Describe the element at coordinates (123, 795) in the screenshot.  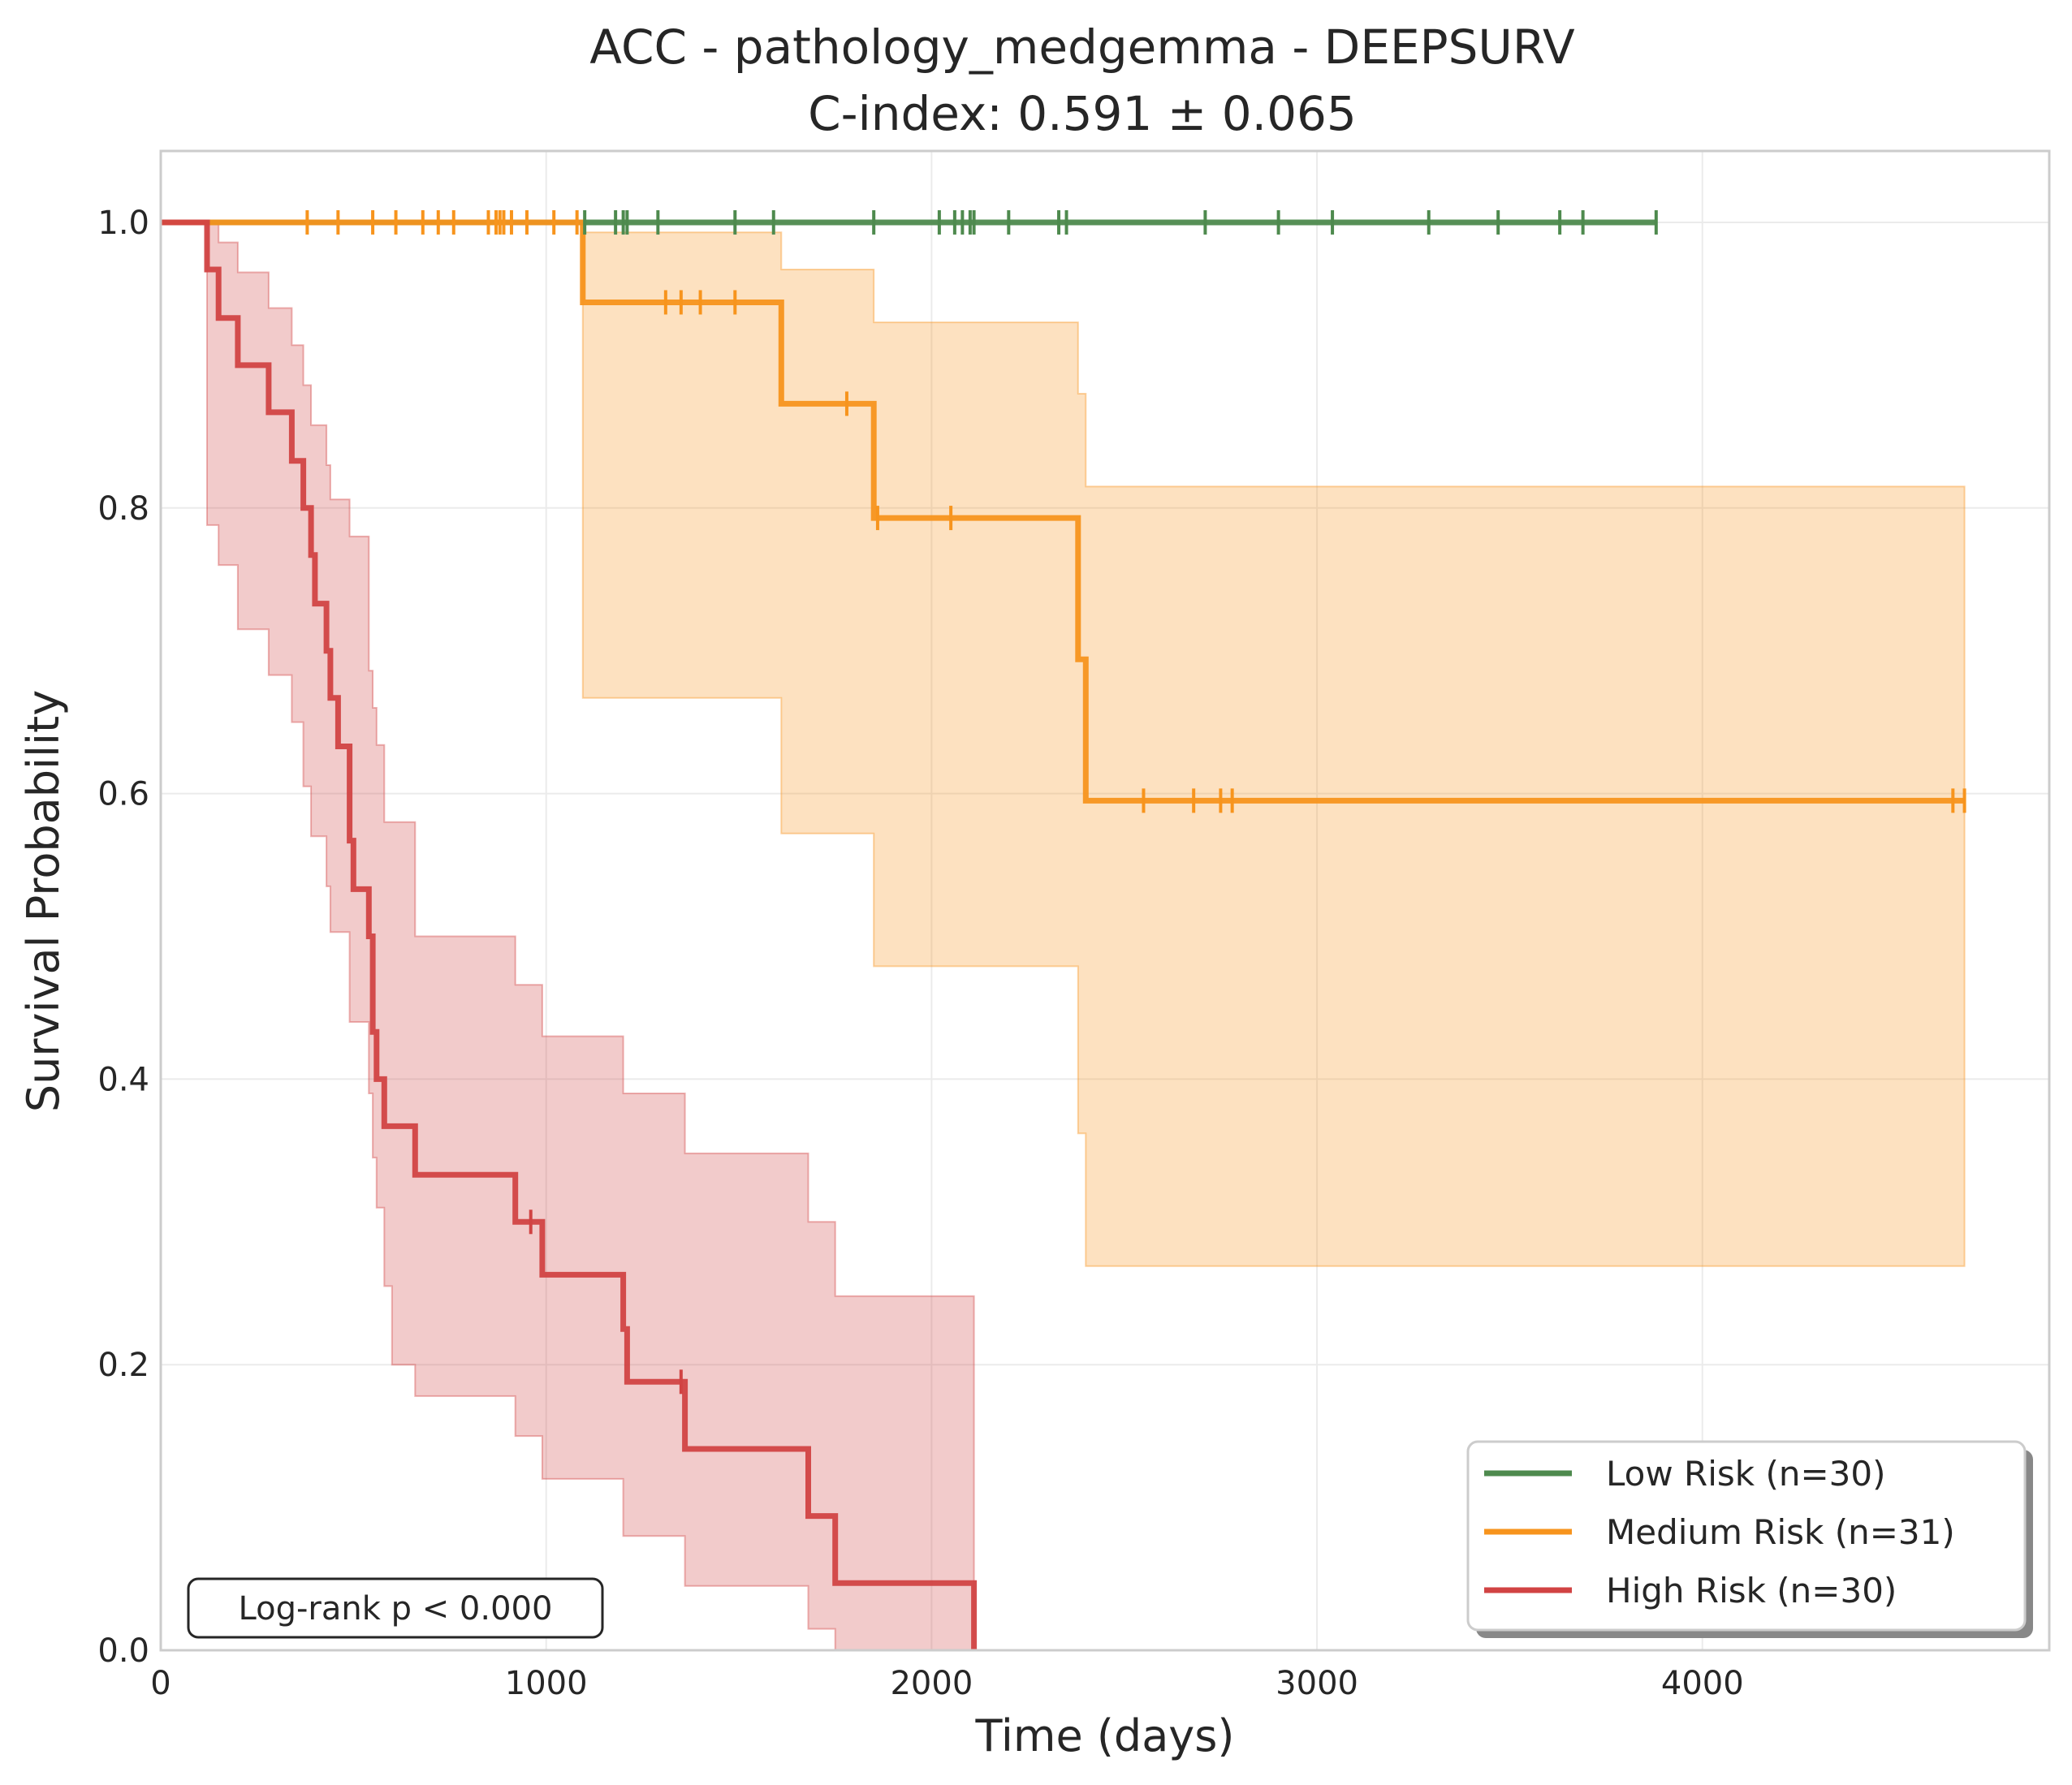
I see `y-tick-label: 0.6` at that location.